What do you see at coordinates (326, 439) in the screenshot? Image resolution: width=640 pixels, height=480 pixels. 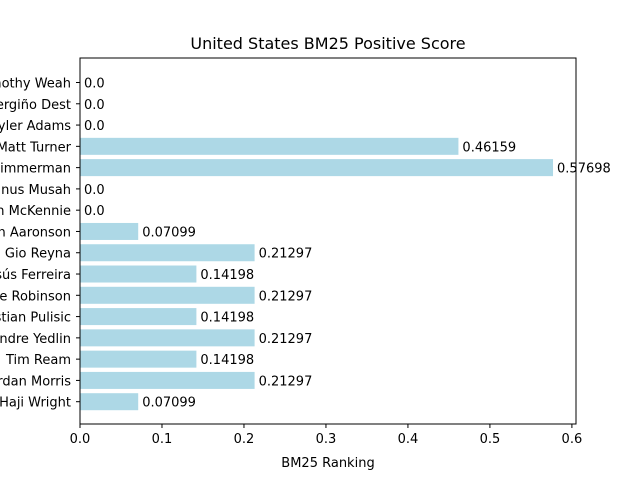 I see `x-tick-label: 0.3` at bounding box center [326, 439].